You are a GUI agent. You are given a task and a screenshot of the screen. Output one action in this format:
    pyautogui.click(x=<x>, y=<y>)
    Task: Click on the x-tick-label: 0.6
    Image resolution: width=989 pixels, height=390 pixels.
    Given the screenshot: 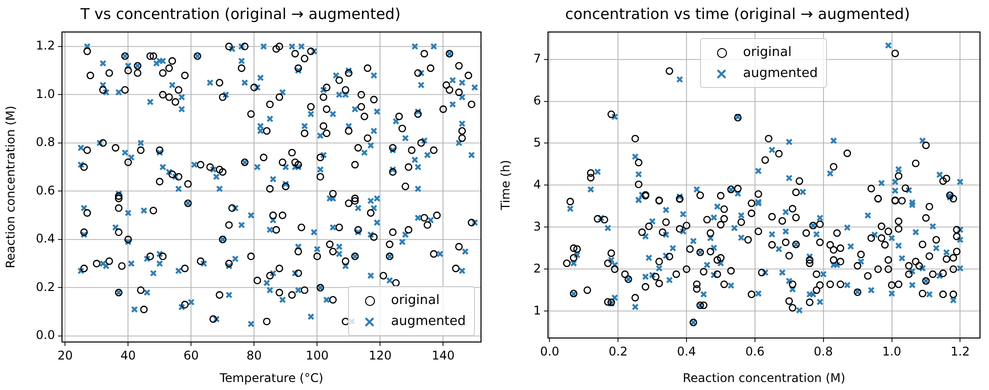 What is the action you would take?
    pyautogui.click(x=754, y=351)
    